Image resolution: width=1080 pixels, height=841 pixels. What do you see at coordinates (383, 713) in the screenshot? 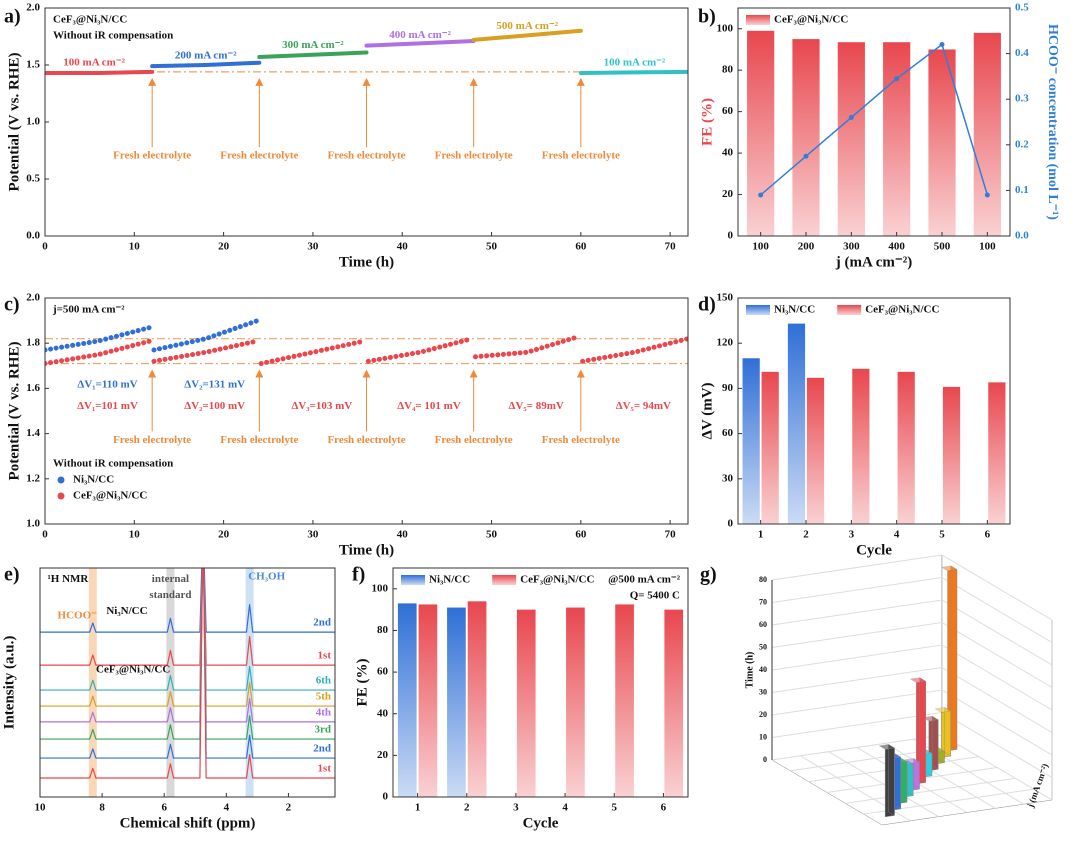
I see `y-tick-label: 40` at bounding box center [383, 713].